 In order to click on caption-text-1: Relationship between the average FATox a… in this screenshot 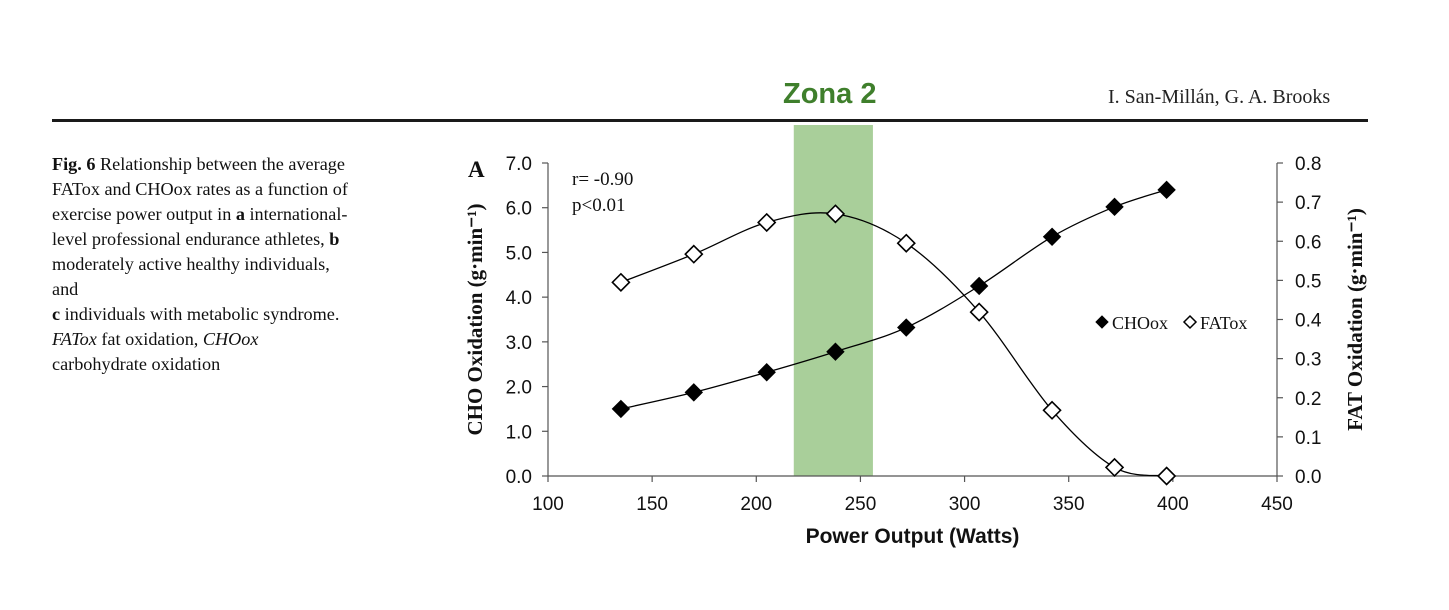, I will do `click(200, 189)`.